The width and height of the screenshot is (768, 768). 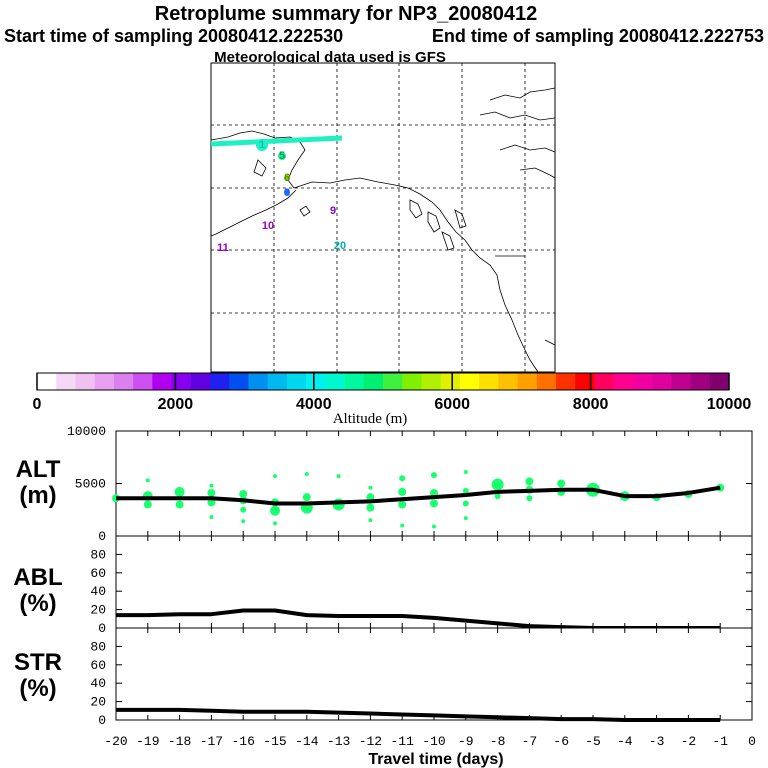 What do you see at coordinates (176, 404) in the screenshot?
I see `colorbar-tick-label: 2000` at bounding box center [176, 404].